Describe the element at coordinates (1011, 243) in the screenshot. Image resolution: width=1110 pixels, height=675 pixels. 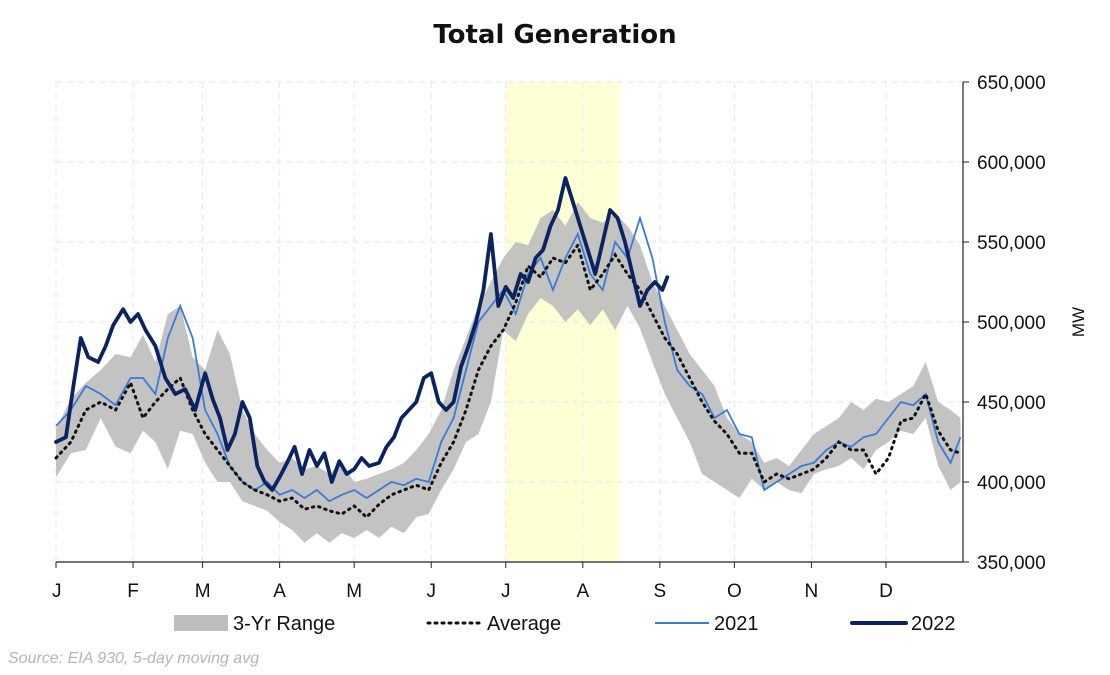
I see `y-tick-label: 550,000` at that location.